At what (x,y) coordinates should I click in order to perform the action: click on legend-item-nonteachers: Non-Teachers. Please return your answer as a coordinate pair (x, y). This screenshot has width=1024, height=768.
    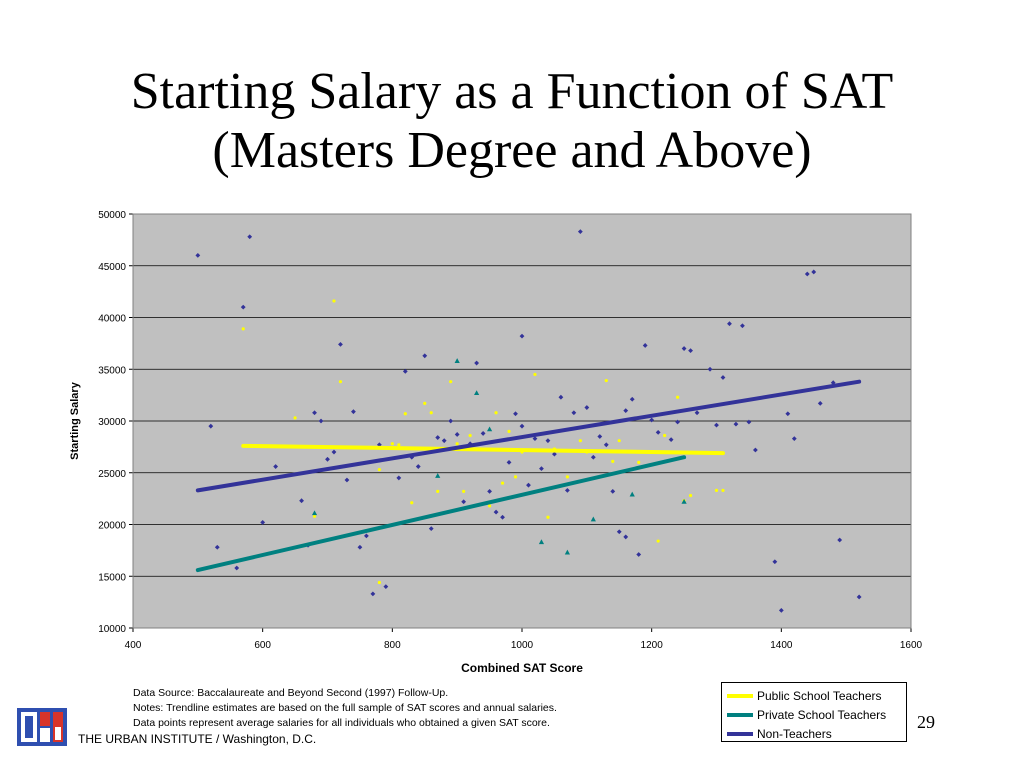
    Looking at the image, I should click on (816, 733).